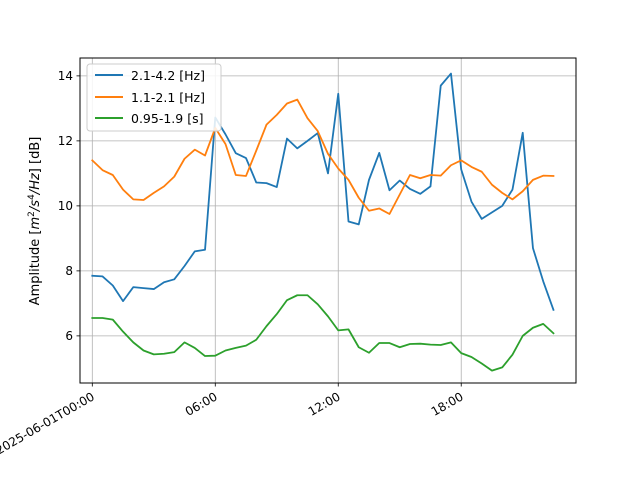 The height and width of the screenshot is (480, 640). Describe the element at coordinates (323, 333) in the screenshot. I see `series-line-0-95-1-9-s` at that location.